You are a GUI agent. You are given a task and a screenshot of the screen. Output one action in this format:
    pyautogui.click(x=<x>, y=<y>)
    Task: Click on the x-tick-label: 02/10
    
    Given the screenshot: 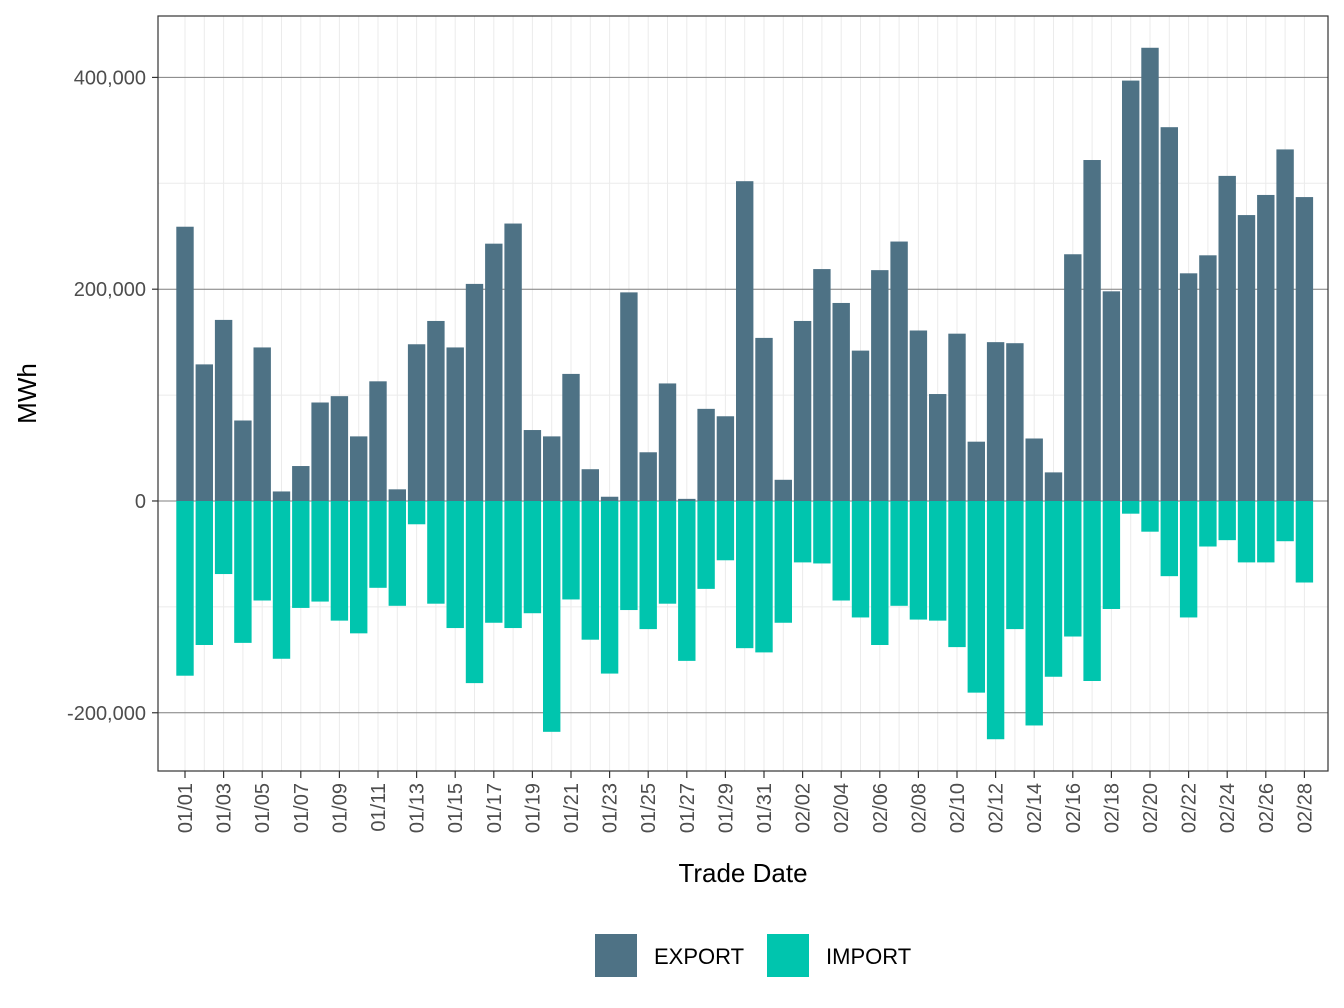 What is the action you would take?
    pyautogui.click(x=958, y=808)
    